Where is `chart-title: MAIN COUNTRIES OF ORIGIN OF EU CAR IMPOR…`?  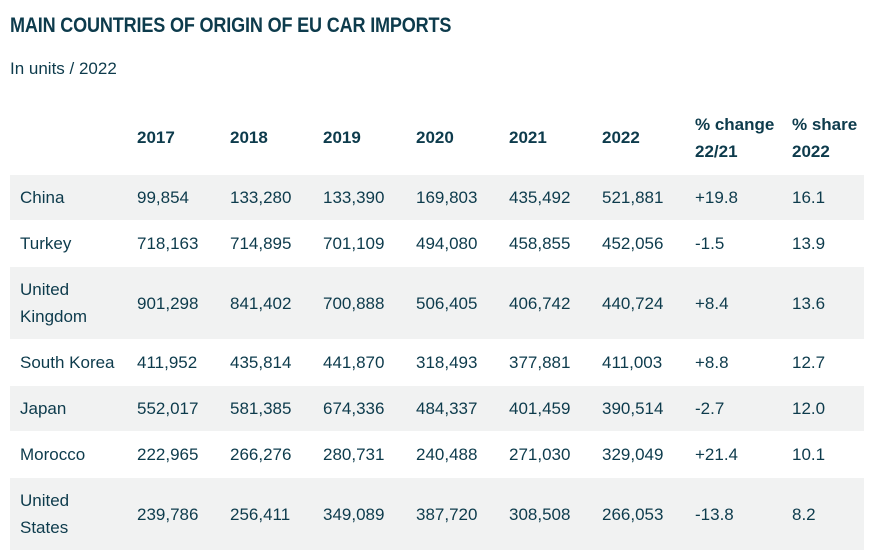
chart-title: MAIN COUNTRIES OF ORIGIN OF EU CAR IMPOR… is located at coordinates (231, 25).